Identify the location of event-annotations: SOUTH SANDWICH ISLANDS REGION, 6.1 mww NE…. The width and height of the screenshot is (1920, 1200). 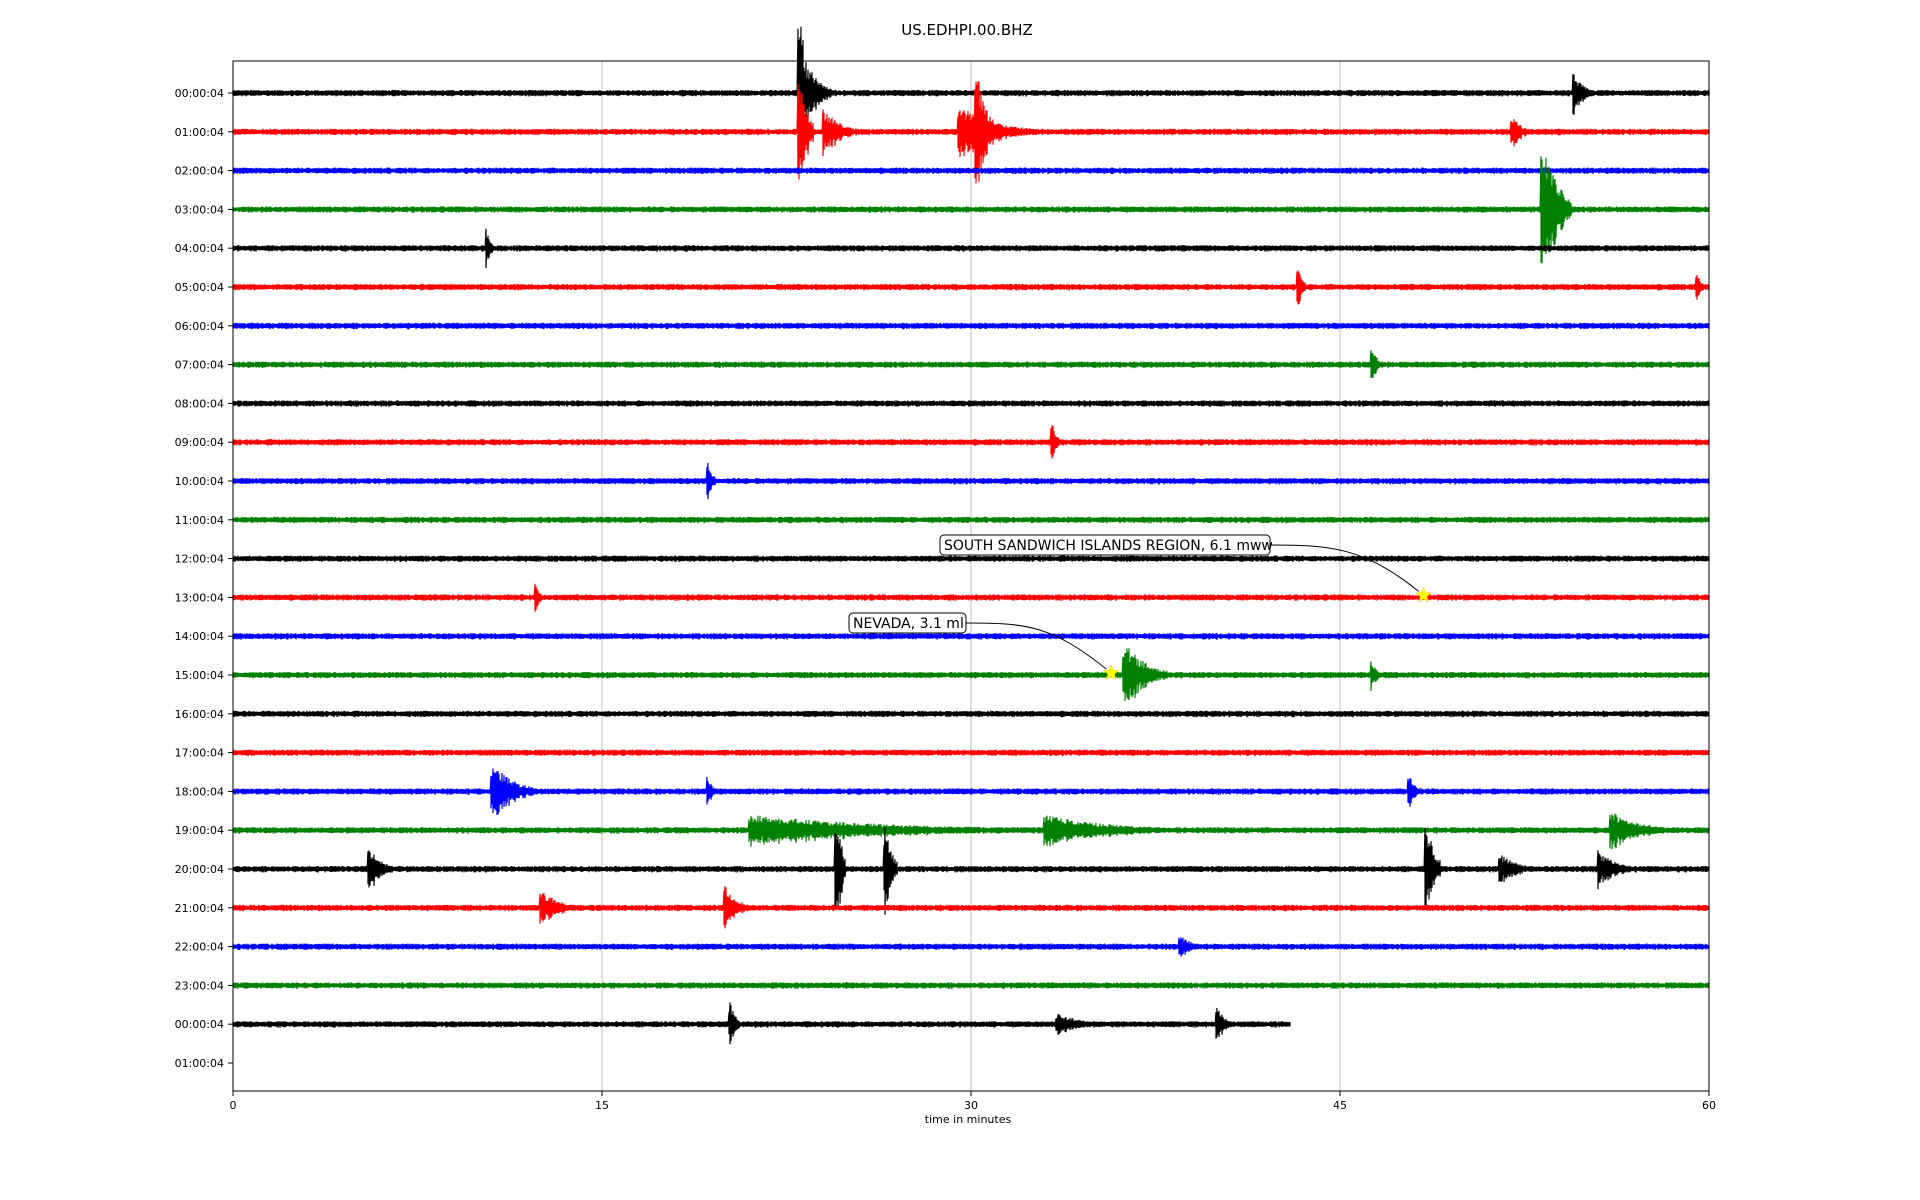
(1140, 607).